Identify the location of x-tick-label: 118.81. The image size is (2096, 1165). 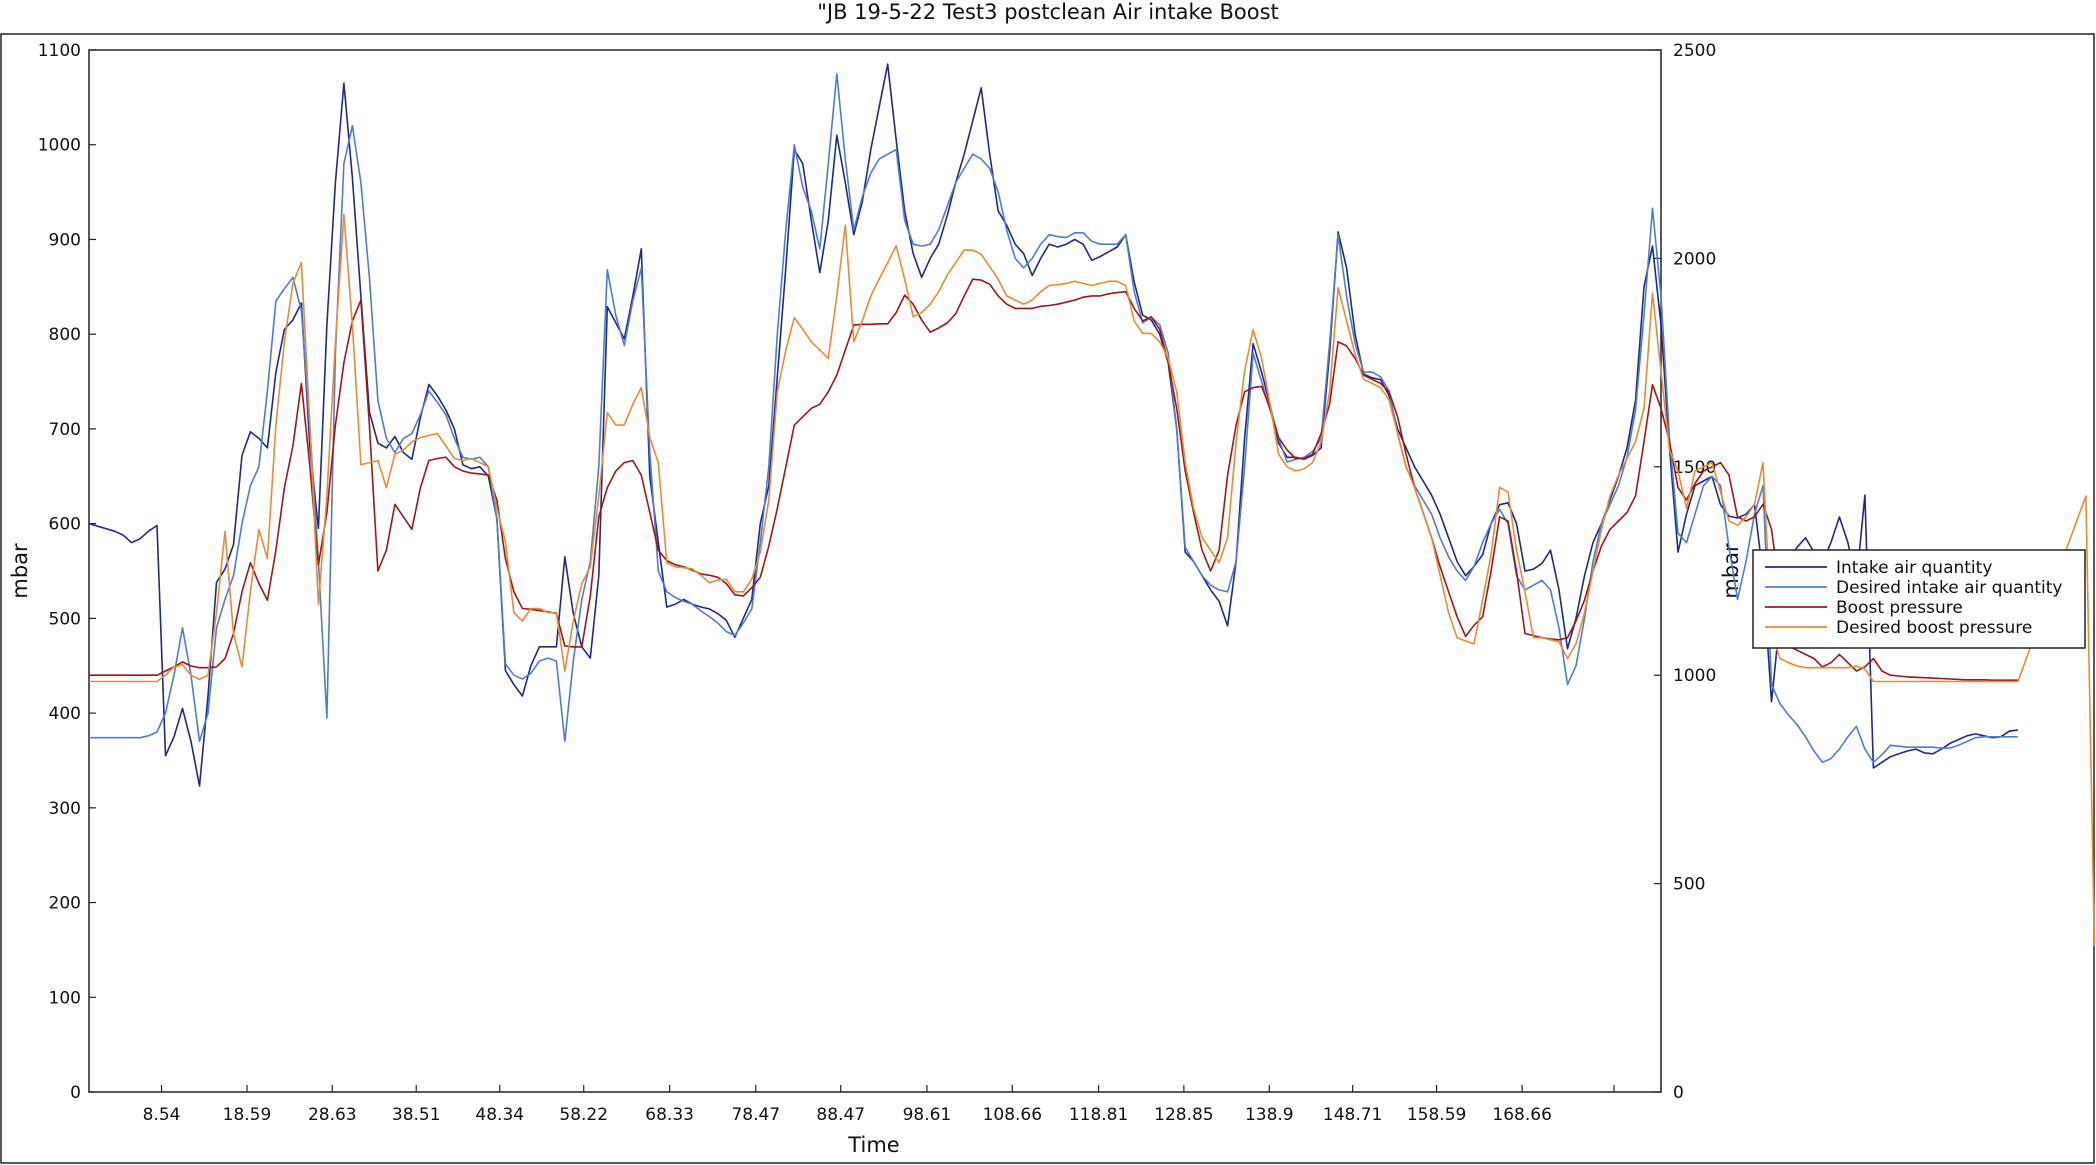
(1098, 1115).